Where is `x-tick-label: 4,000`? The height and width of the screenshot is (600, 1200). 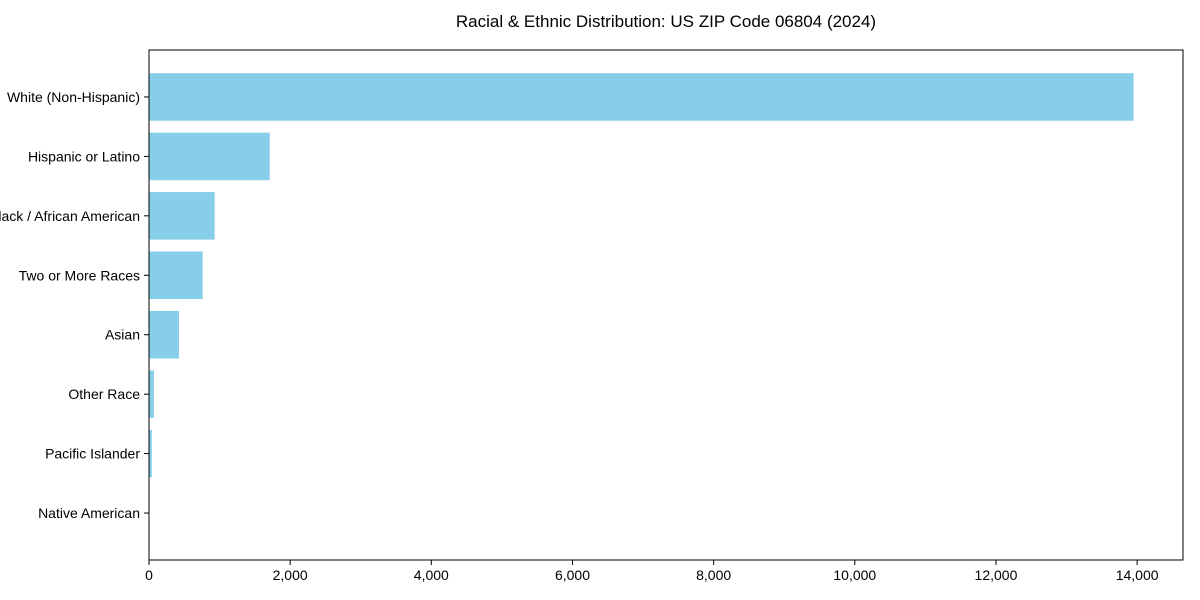 x-tick-label: 4,000 is located at coordinates (431, 575).